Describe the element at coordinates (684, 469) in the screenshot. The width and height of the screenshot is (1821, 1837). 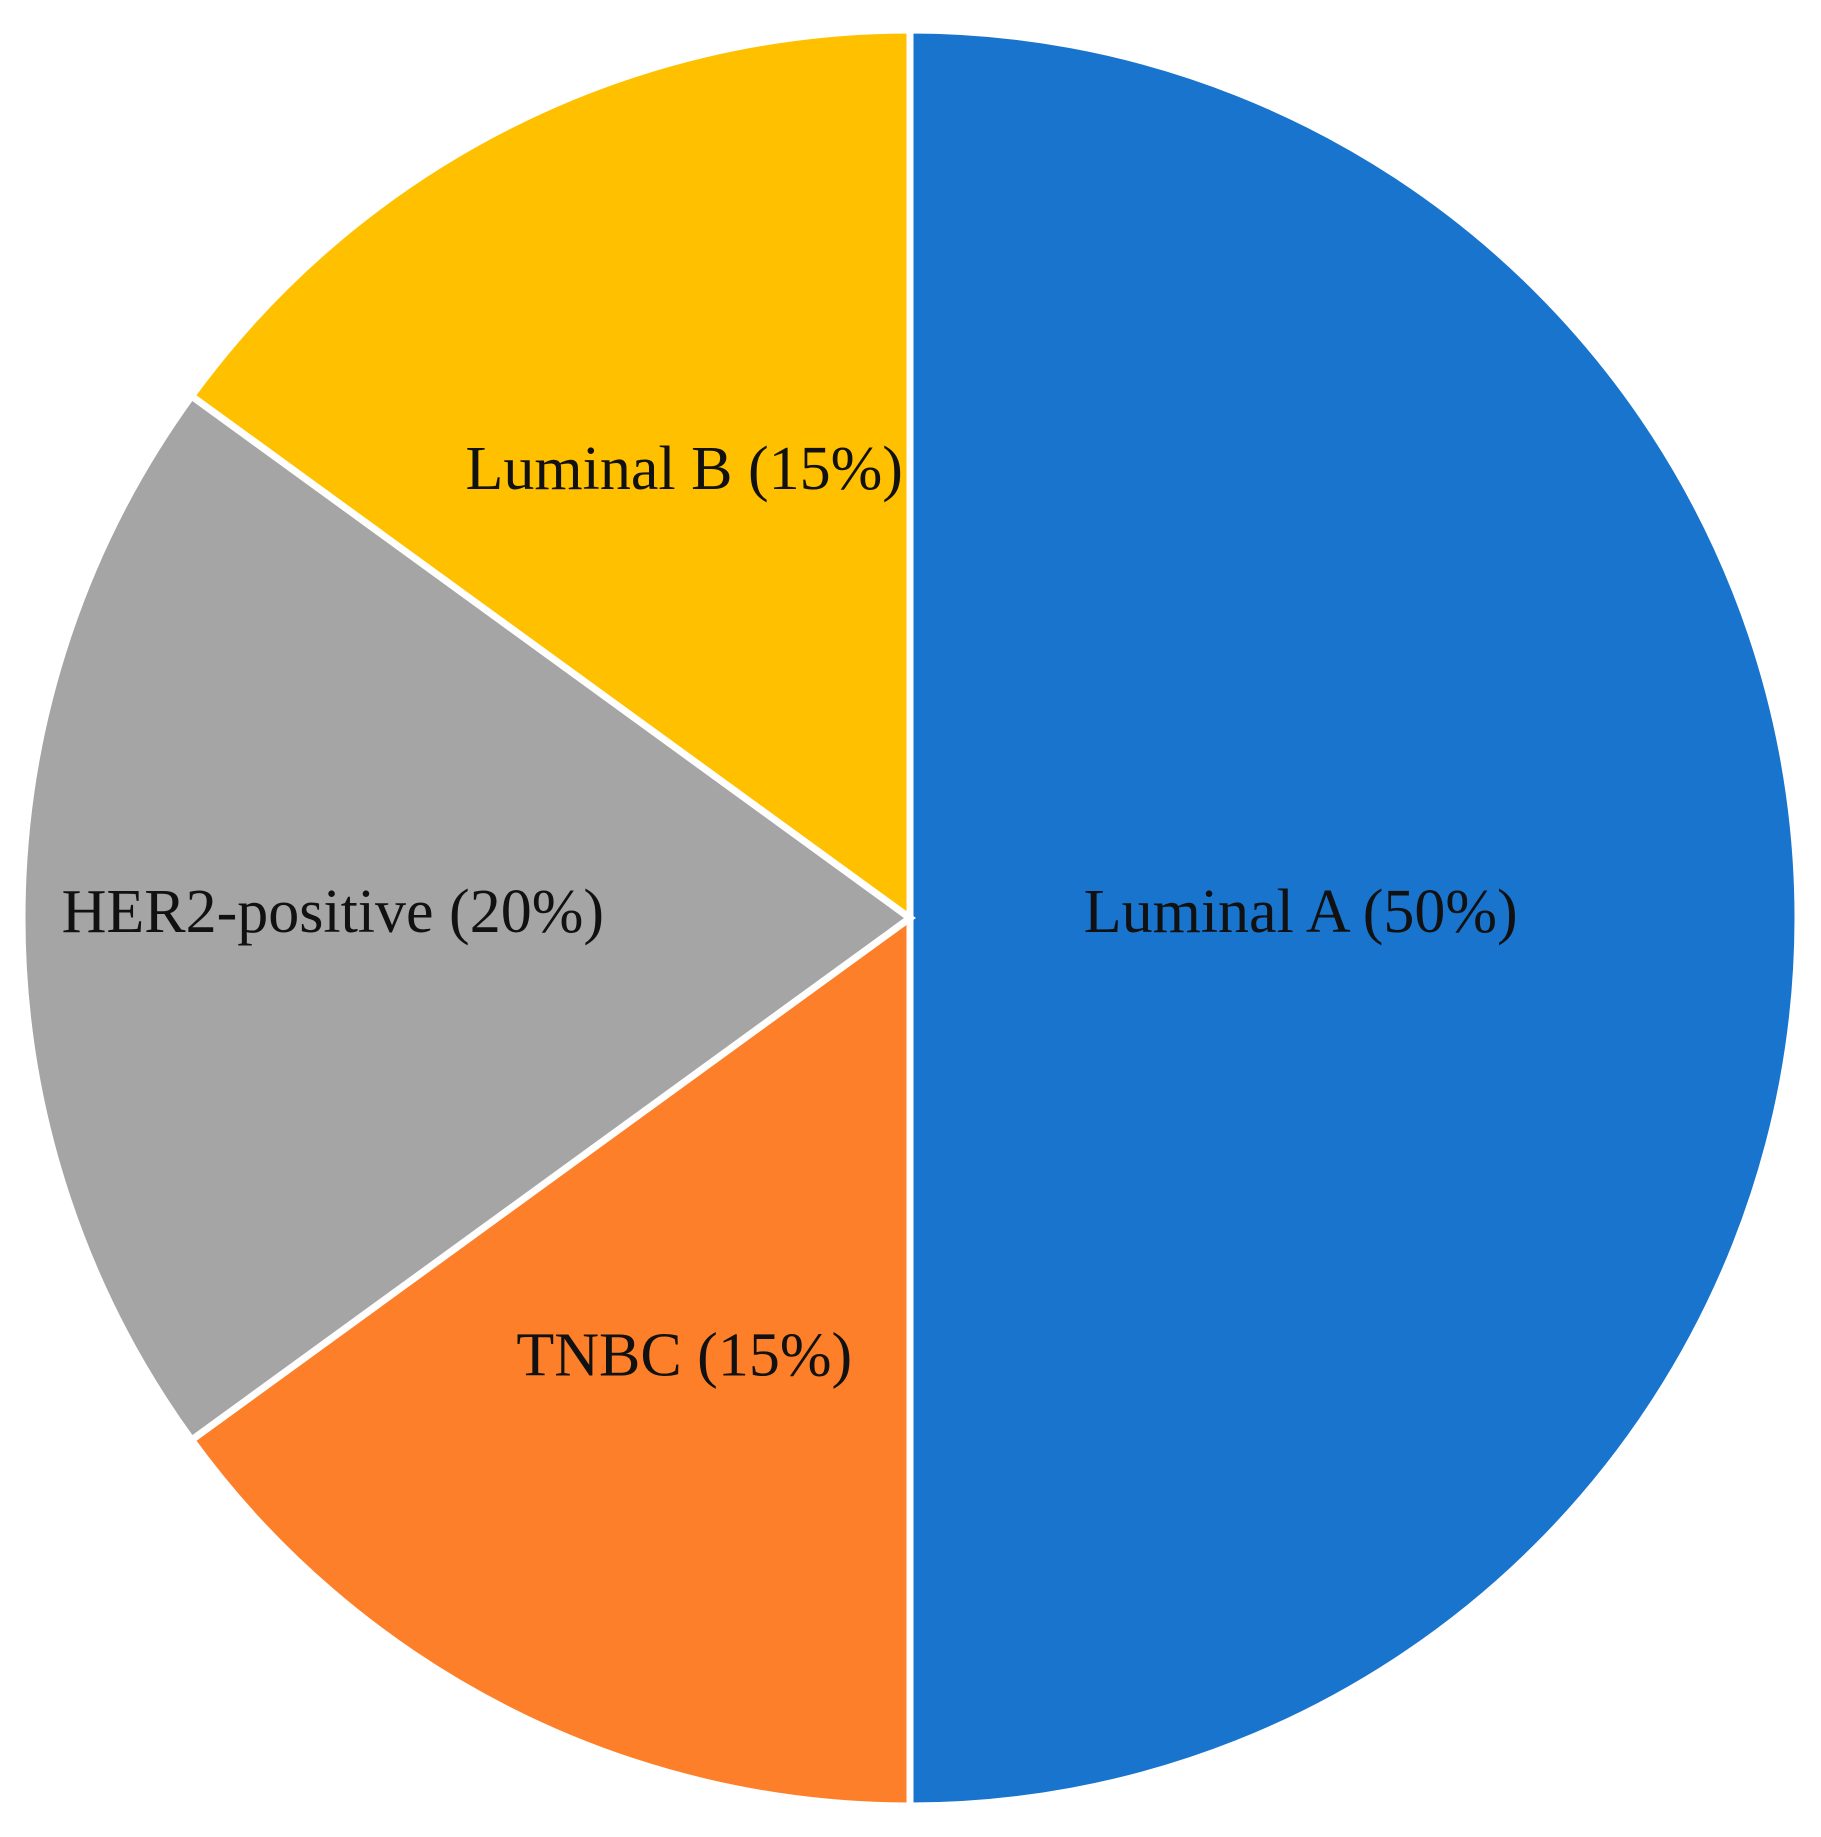
I see `pie-slice-label: Luminal B (15%)` at that location.